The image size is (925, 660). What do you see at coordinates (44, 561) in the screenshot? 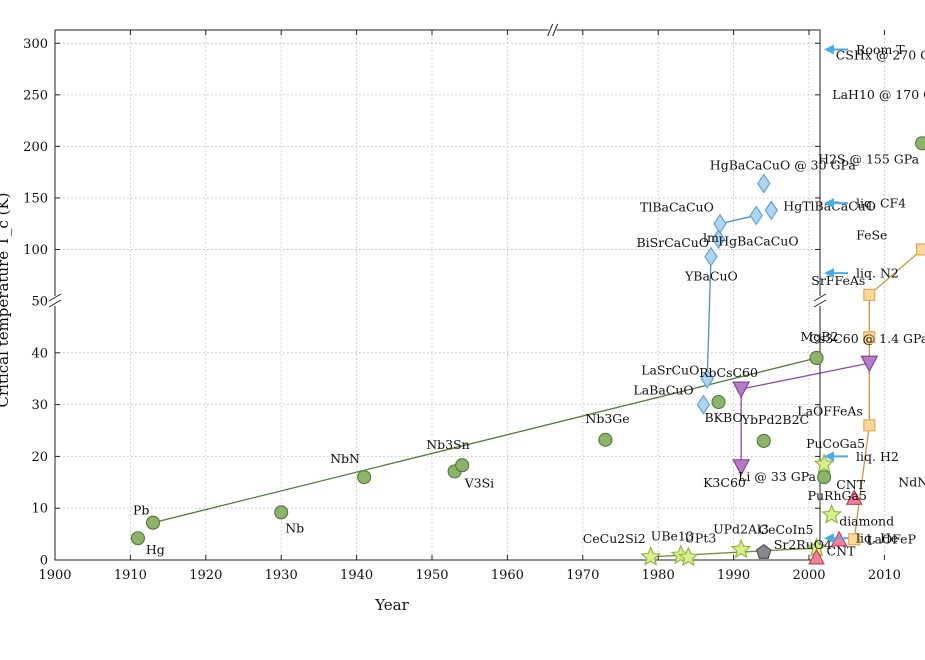
I see `y-tick-label: 0` at bounding box center [44, 561].